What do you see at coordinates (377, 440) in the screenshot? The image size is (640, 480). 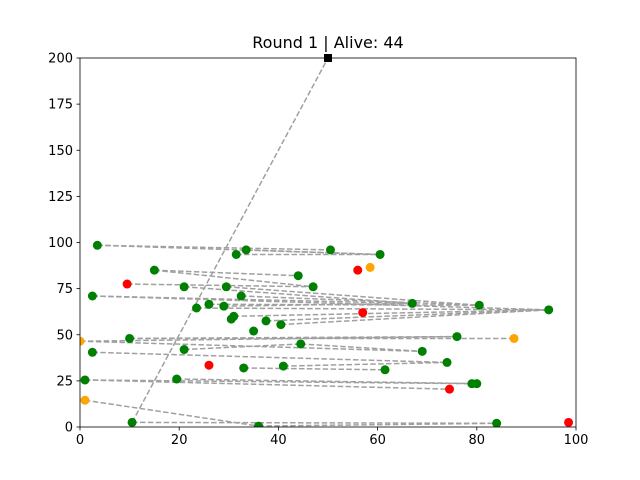 I see `x-tick-label: 60` at bounding box center [377, 440].